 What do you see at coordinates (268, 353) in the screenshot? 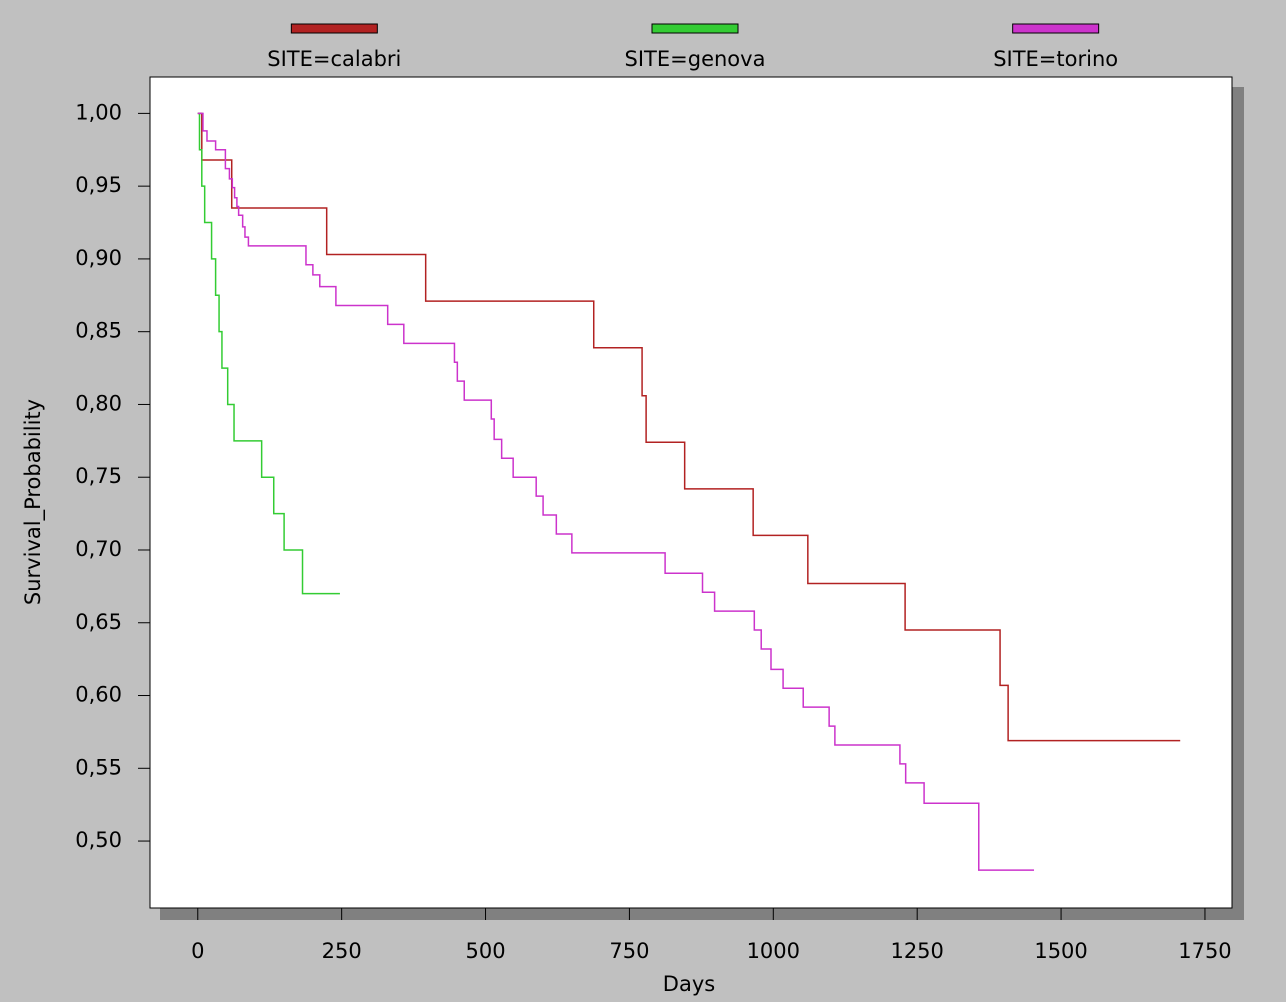
I see `survival-curve` at bounding box center [268, 353].